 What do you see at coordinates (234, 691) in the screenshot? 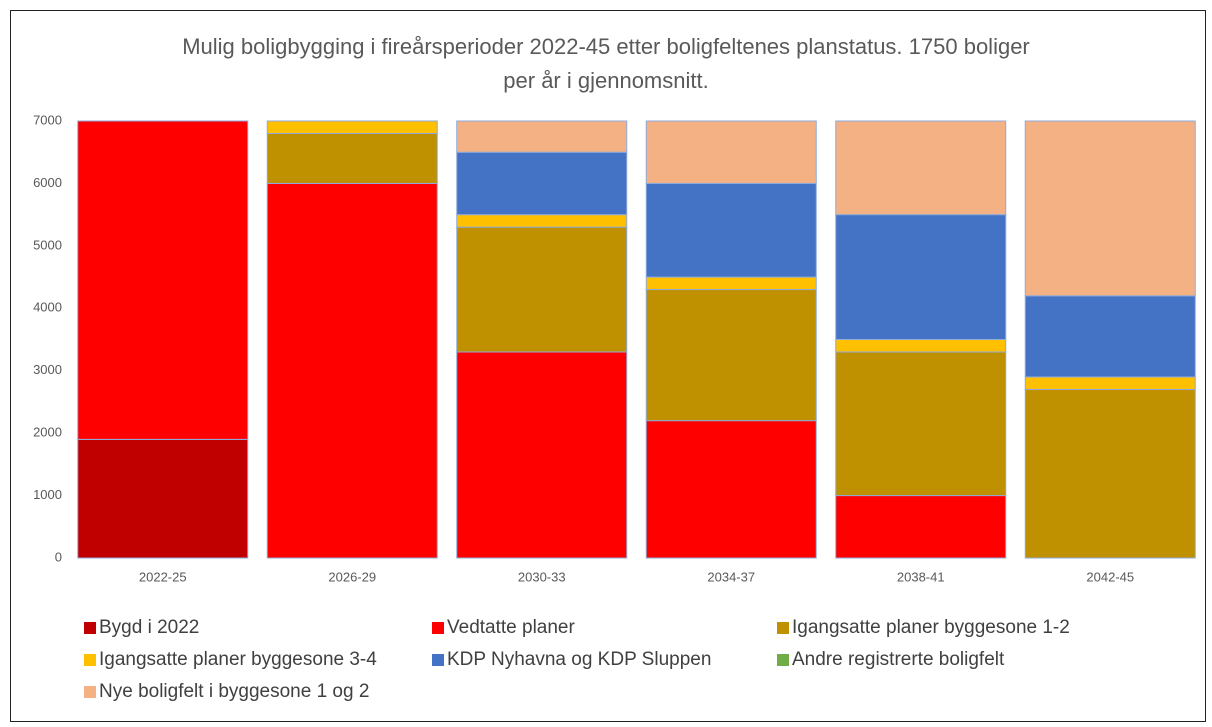
I see `legend-label: Nye boligfelt i byggesone 1 og 2` at bounding box center [234, 691].